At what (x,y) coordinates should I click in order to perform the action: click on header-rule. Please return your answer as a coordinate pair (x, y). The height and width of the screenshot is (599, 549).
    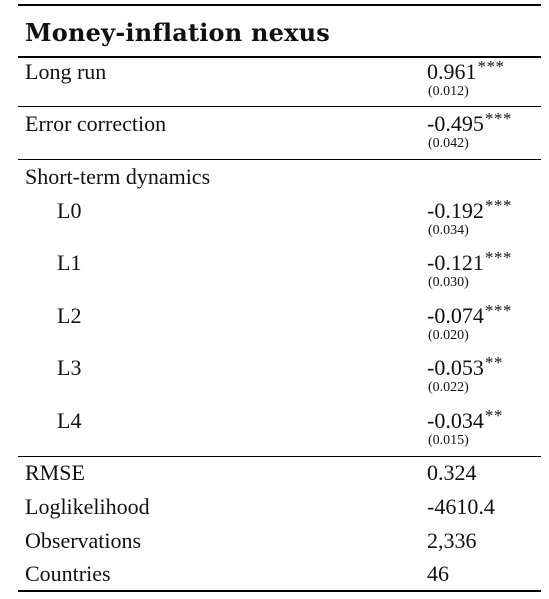
    Looking at the image, I should click on (279, 57).